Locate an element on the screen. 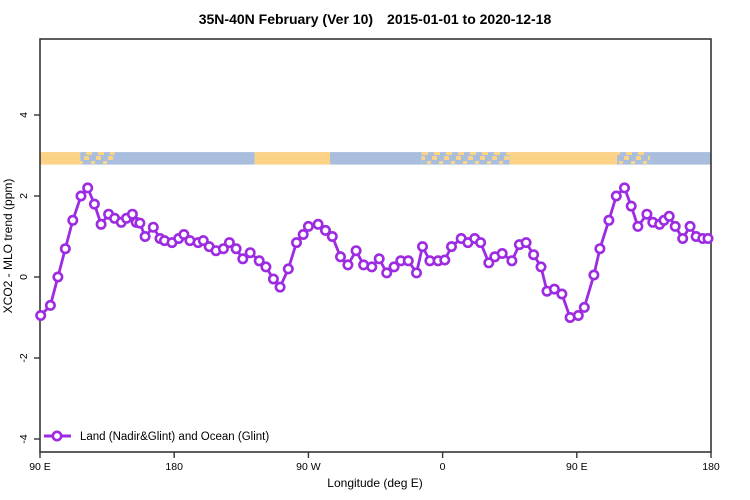 This screenshot has width=750, height=500. y-tick-label: 2 is located at coordinates (24, 196).